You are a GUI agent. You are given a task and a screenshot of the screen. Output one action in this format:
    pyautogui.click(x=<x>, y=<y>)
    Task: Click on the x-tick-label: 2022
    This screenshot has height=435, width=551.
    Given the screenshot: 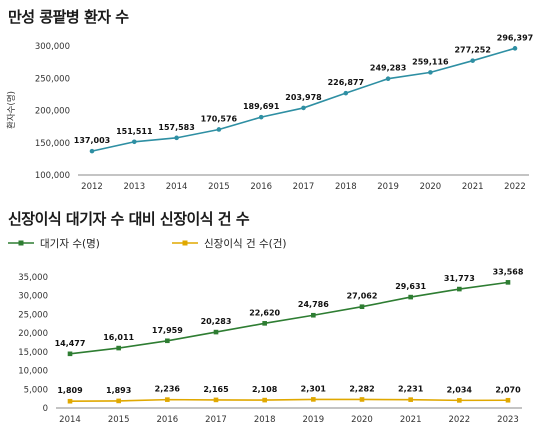 What is the action you would take?
    pyautogui.click(x=460, y=420)
    